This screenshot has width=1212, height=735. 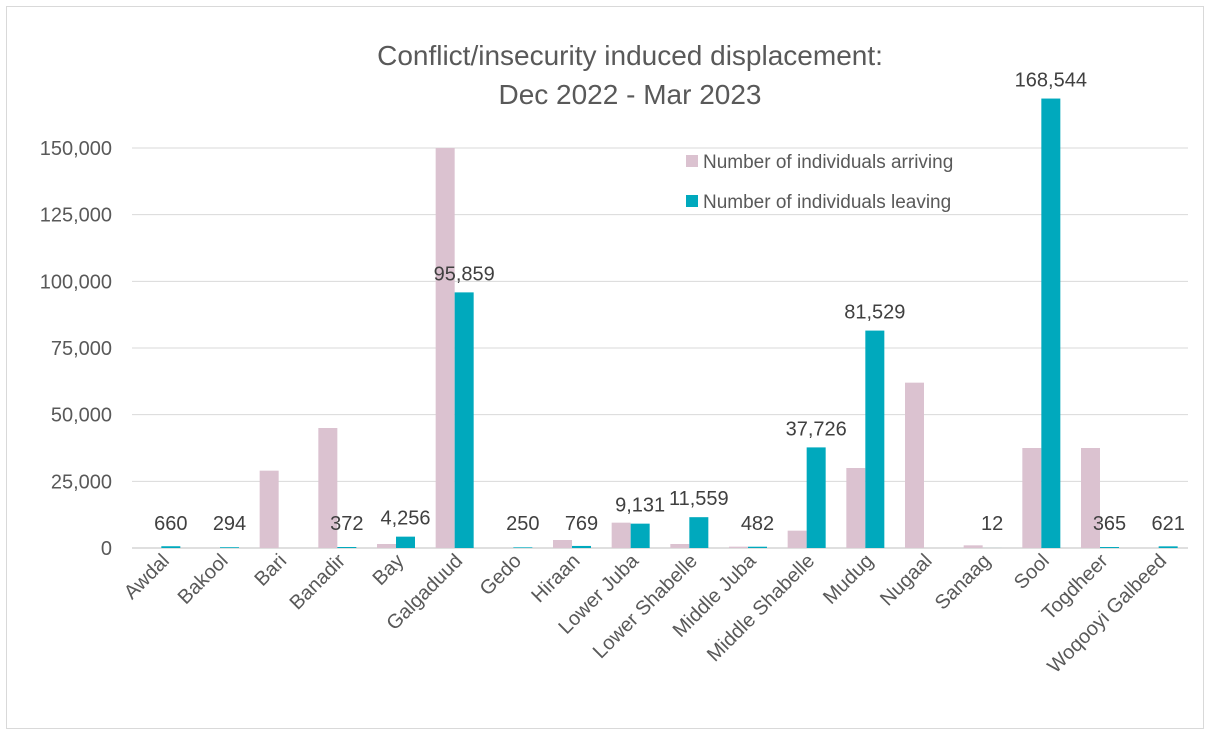 I want to click on data-label: 250, so click(x=522, y=524).